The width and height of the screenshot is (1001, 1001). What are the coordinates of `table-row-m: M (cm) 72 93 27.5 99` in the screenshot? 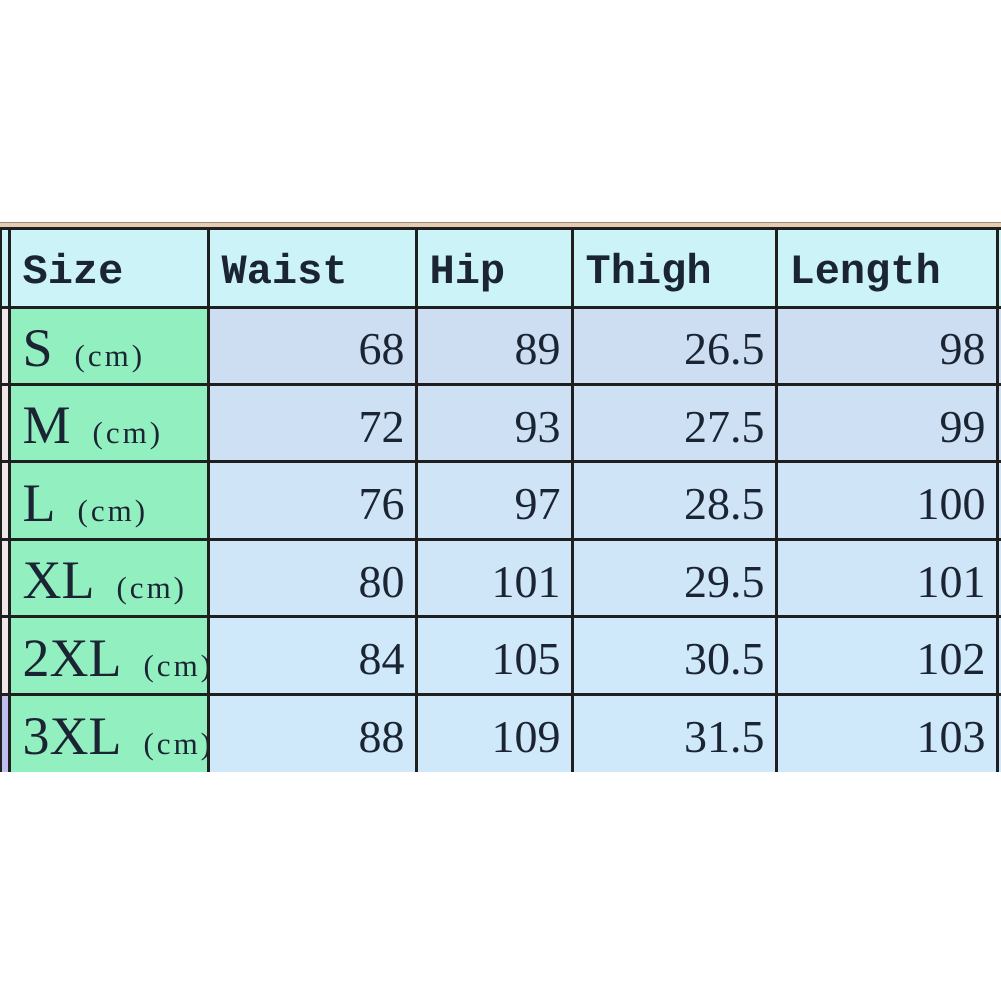 It's located at (500, 423).